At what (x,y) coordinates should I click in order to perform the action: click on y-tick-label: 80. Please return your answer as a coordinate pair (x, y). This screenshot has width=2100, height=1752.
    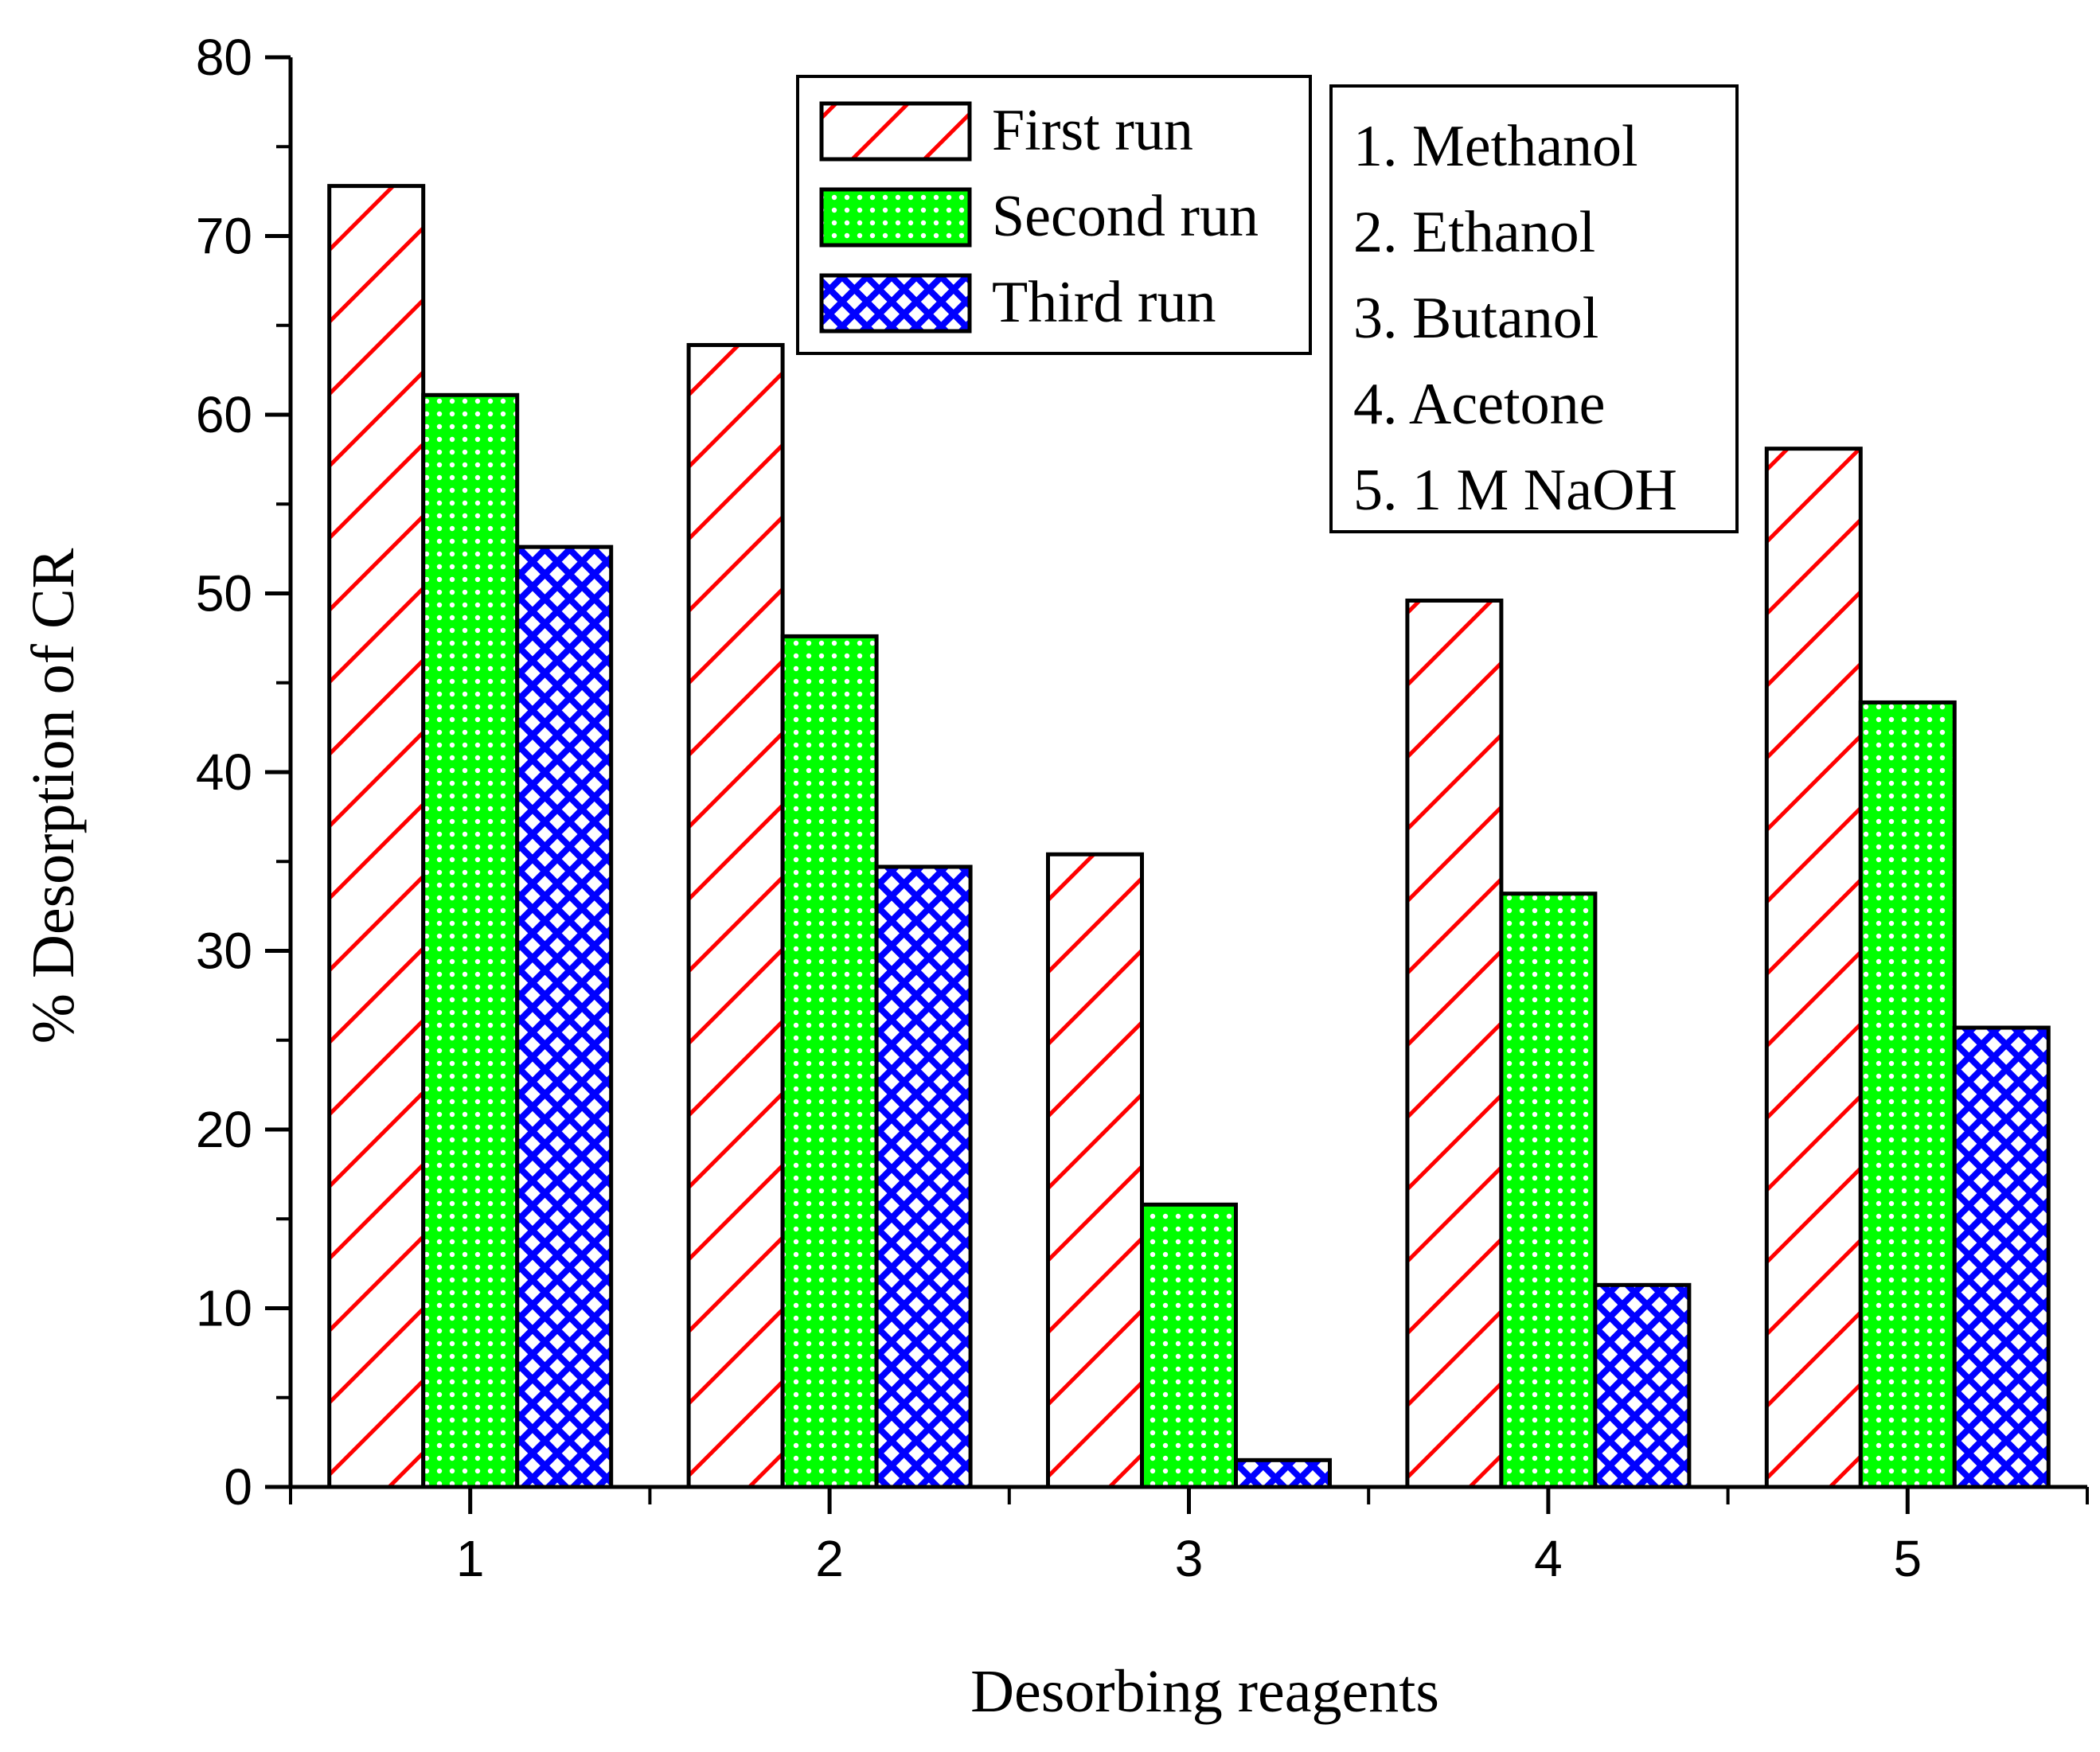
    Looking at the image, I should click on (224, 57).